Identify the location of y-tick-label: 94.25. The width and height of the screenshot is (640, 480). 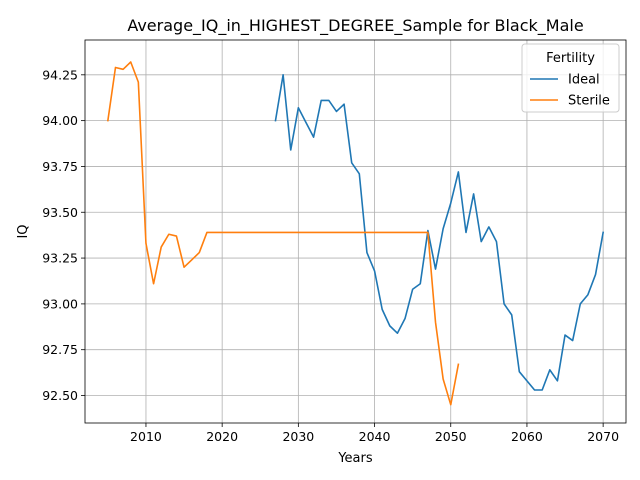
(60, 74).